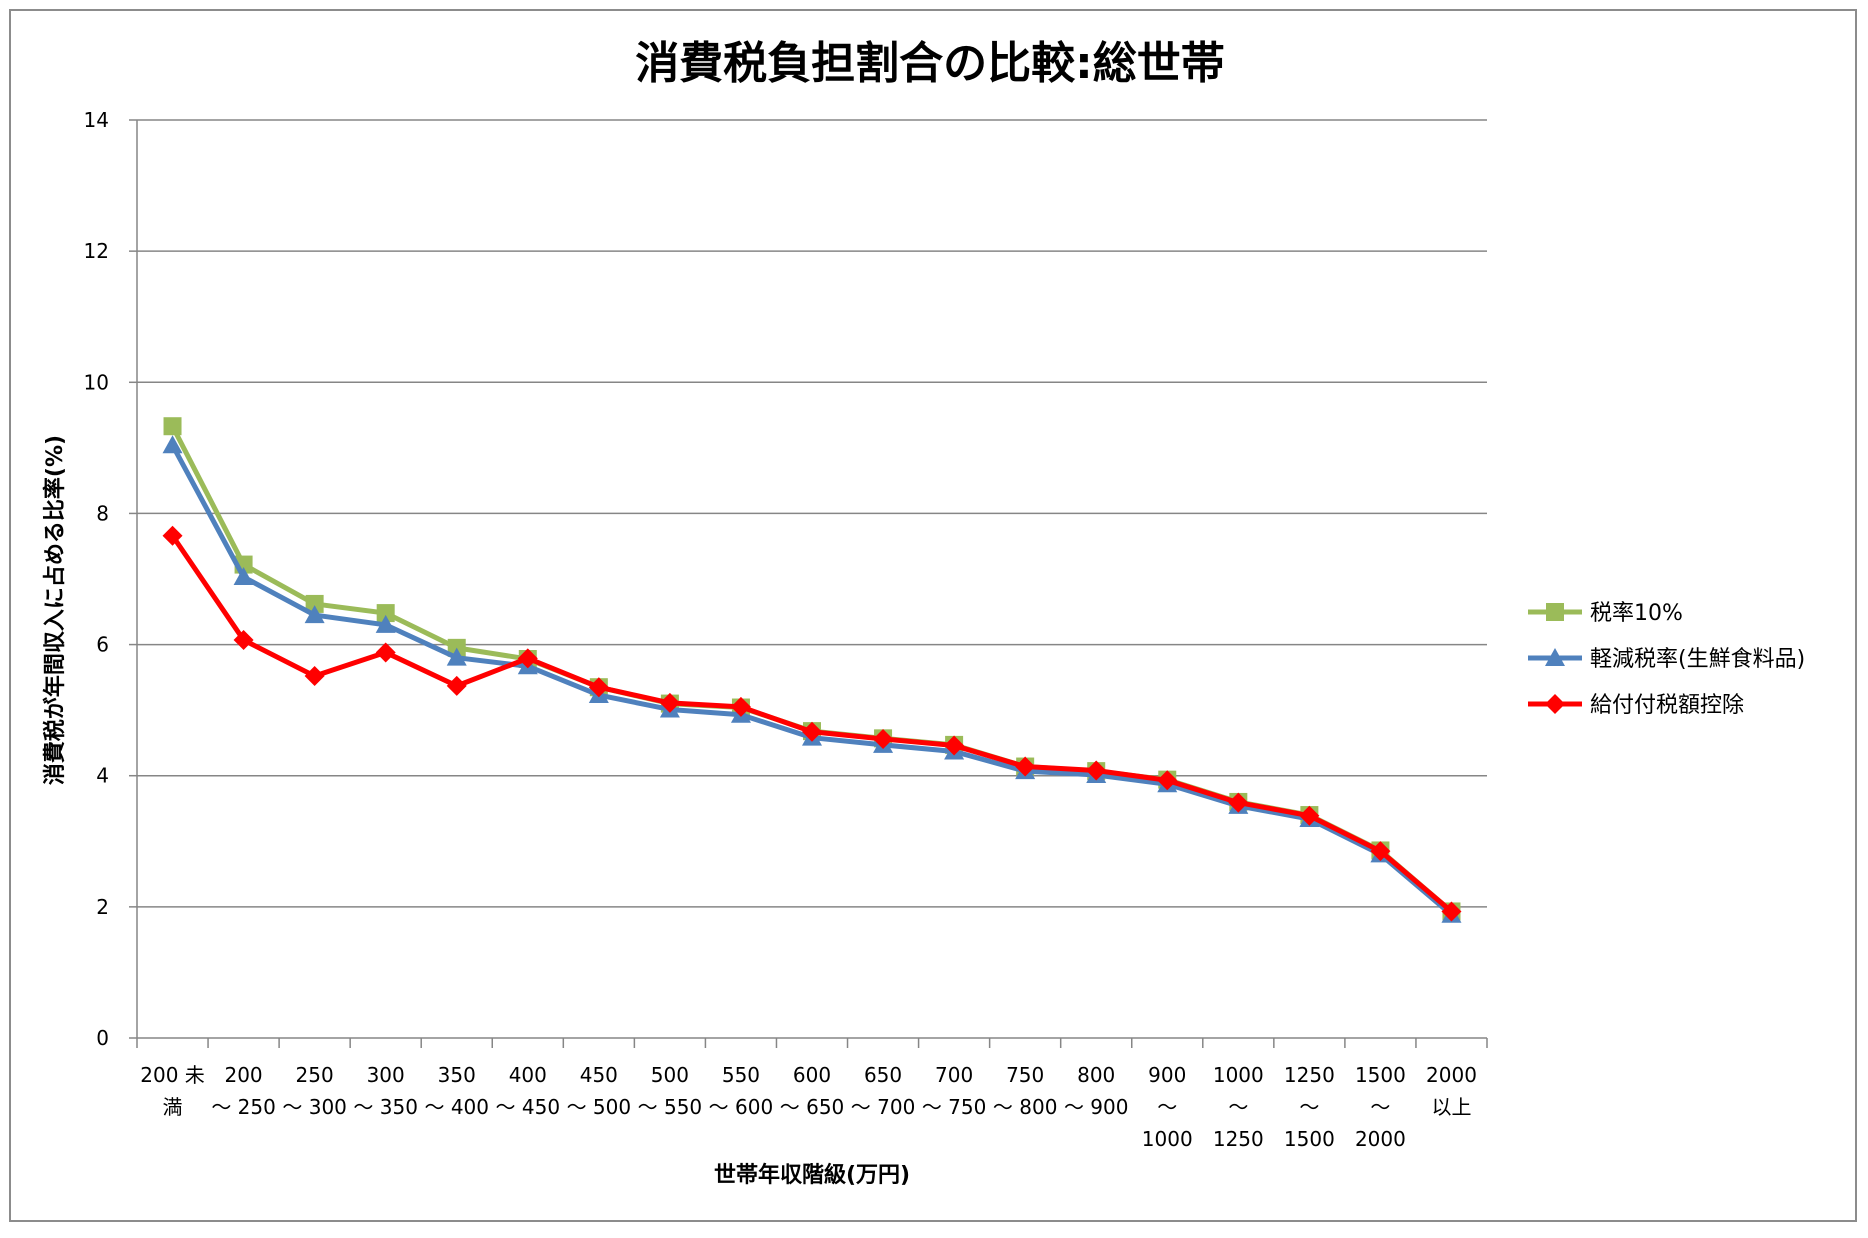 The height and width of the screenshot is (1238, 1868). I want to click on x-tick-label: 1000 ～ 1250, so click(1238, 1107).